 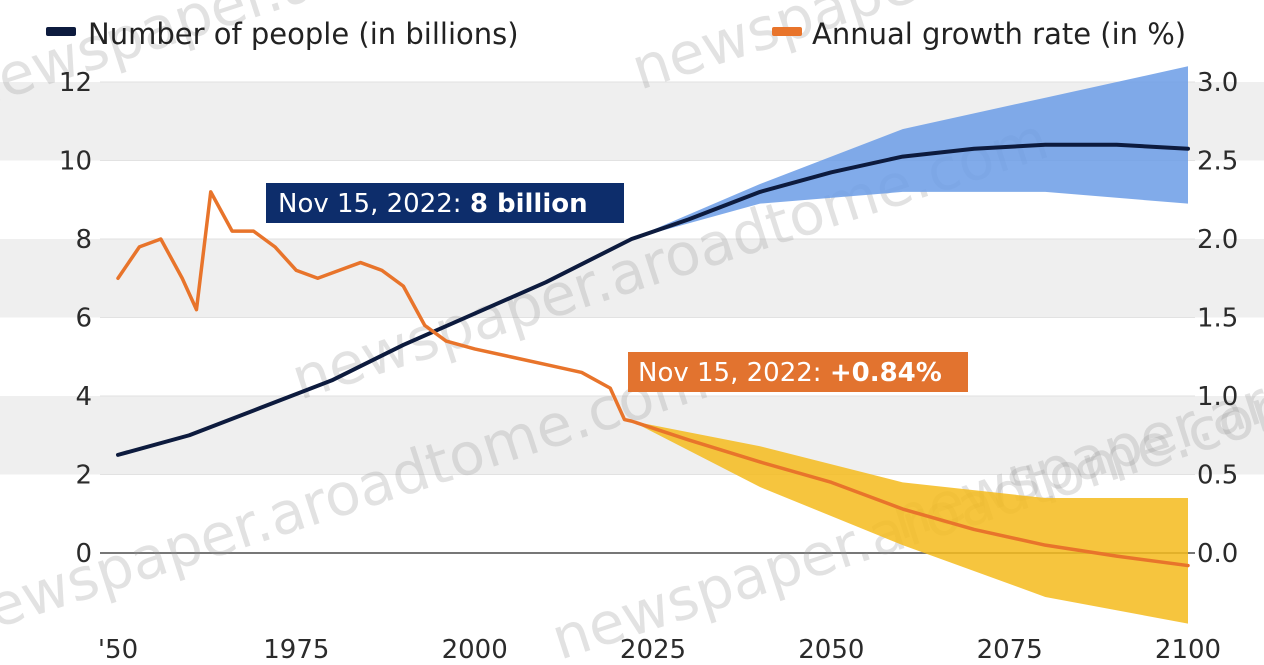 What do you see at coordinates (1188, 650) in the screenshot?
I see `x-tick-label: 2100` at bounding box center [1188, 650].